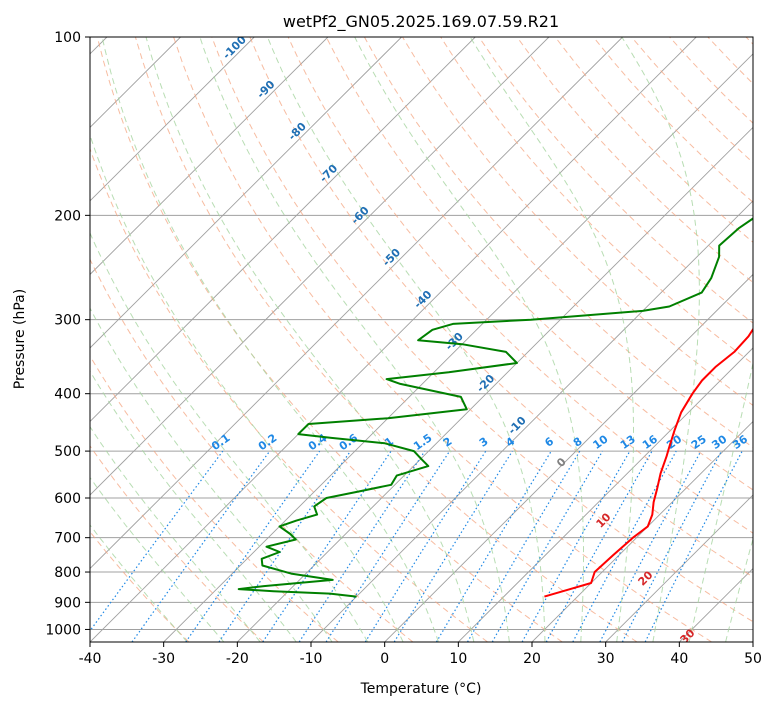  Describe the element at coordinates (699, 441) in the screenshot. I see `mixing-ratio-label: 25` at that location.